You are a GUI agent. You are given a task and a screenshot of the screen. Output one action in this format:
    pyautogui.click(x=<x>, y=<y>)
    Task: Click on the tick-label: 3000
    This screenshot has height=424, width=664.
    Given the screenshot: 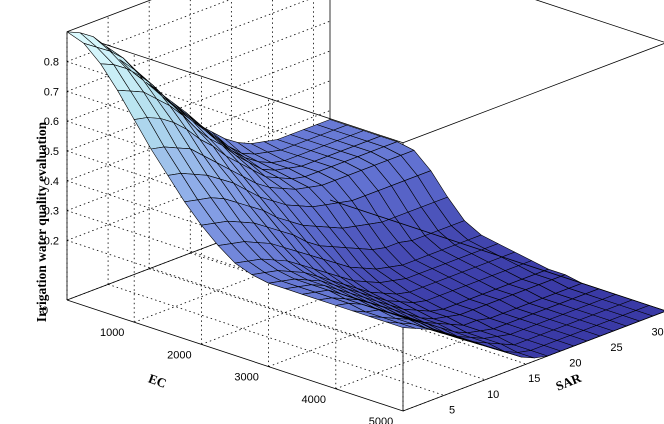 What is the action you would take?
    pyautogui.click(x=246, y=378)
    